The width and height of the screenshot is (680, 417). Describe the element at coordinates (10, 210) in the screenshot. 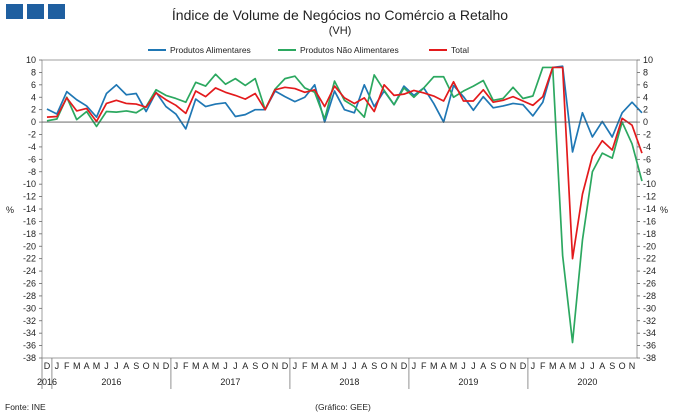

I see `y-axis-label-left: %` at that location.